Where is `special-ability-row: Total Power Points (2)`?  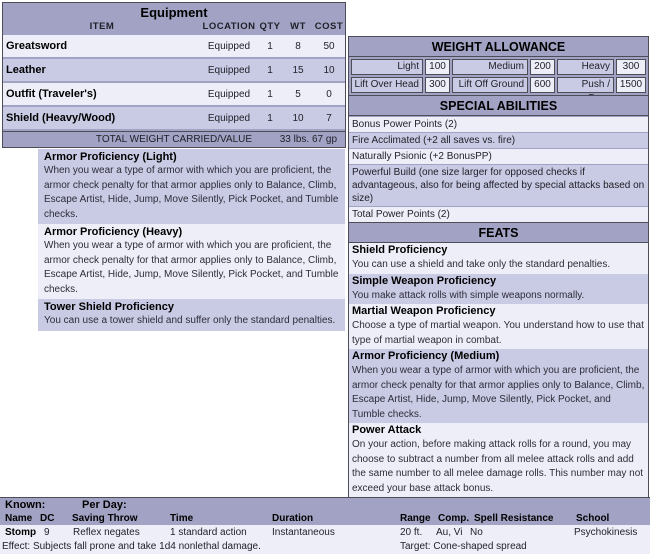 special-ability-row: Total Power Points (2) is located at coordinates (498, 214).